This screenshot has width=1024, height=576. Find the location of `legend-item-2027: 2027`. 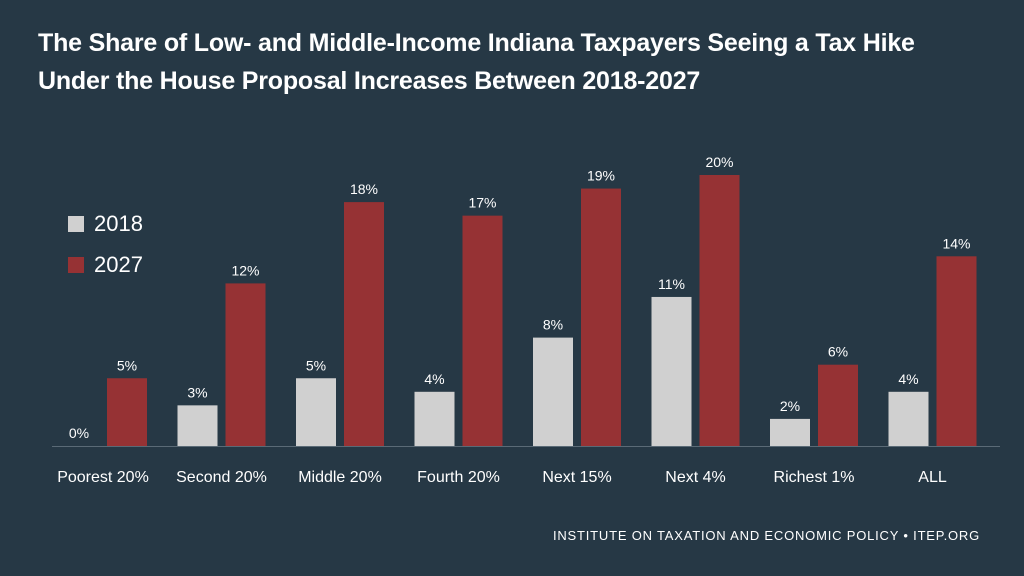

legend-item-2027: 2027 is located at coordinates (105, 265).